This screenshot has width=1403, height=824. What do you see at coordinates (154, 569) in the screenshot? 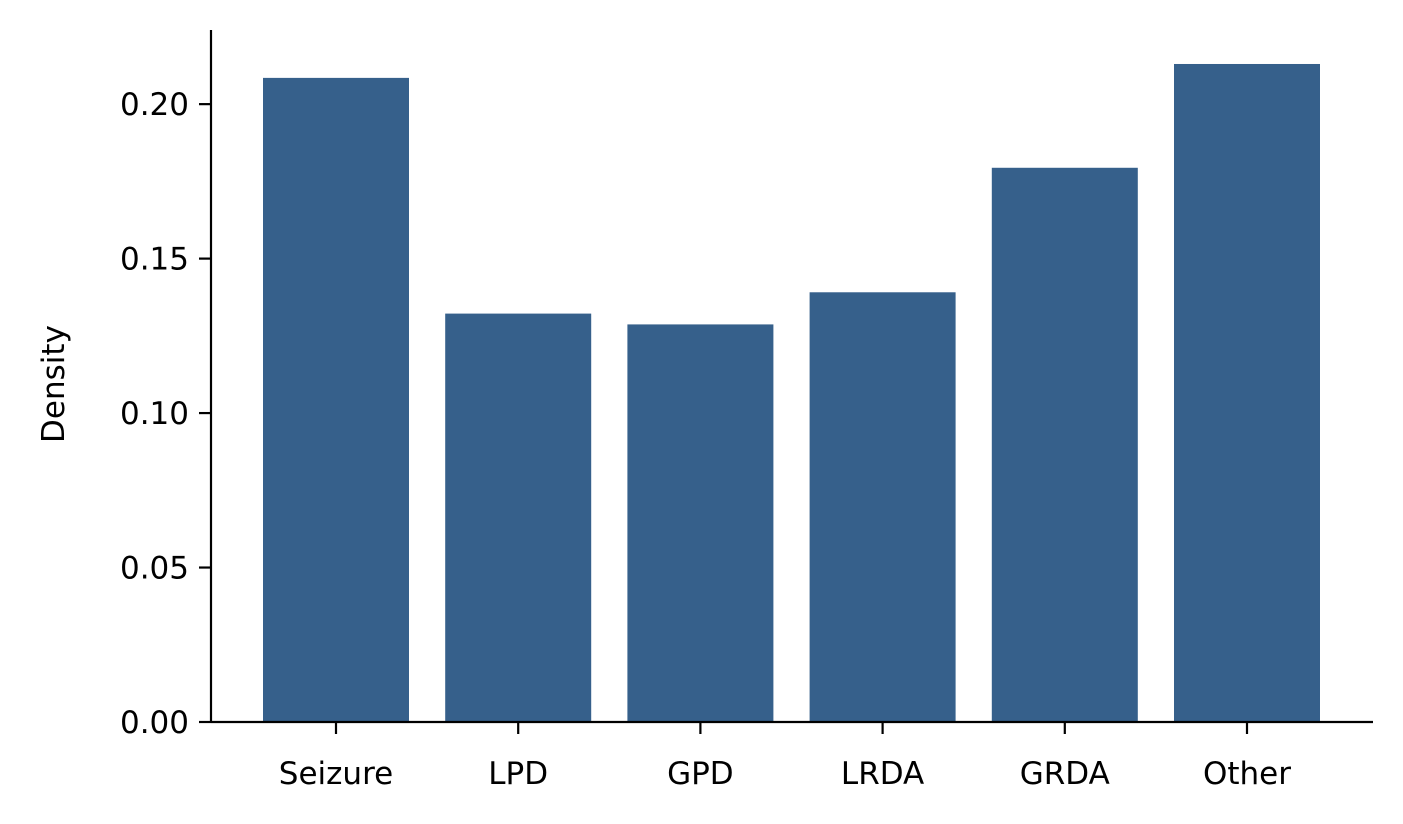
I see `y-tick-label: 0.05` at bounding box center [154, 569].